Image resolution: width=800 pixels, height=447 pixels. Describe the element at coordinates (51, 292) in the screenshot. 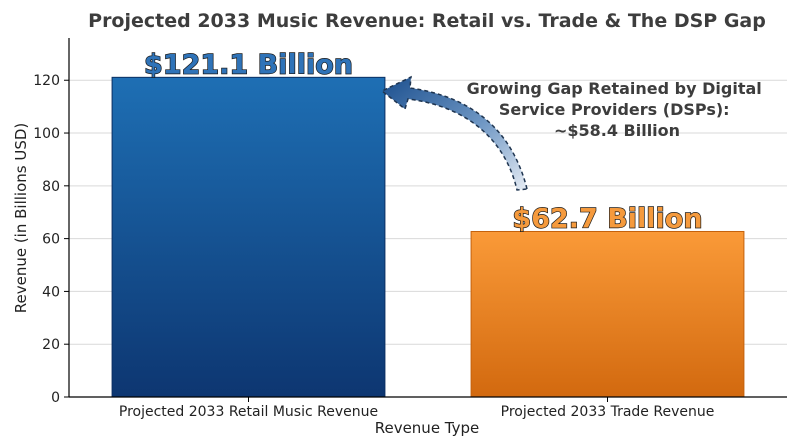

I see `y-tick-label: 40` at that location.